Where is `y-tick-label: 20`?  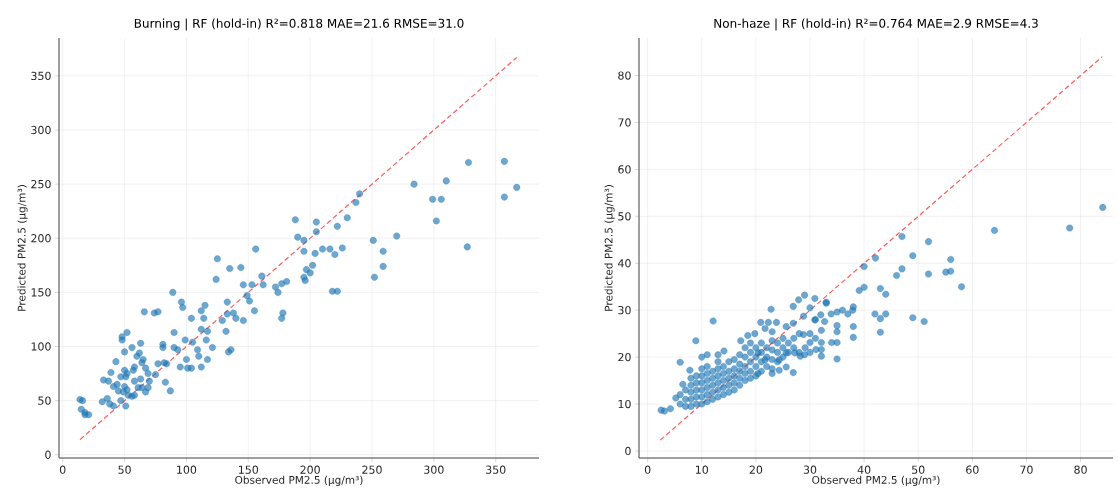
y-tick-label: 20 is located at coordinates (624, 357).